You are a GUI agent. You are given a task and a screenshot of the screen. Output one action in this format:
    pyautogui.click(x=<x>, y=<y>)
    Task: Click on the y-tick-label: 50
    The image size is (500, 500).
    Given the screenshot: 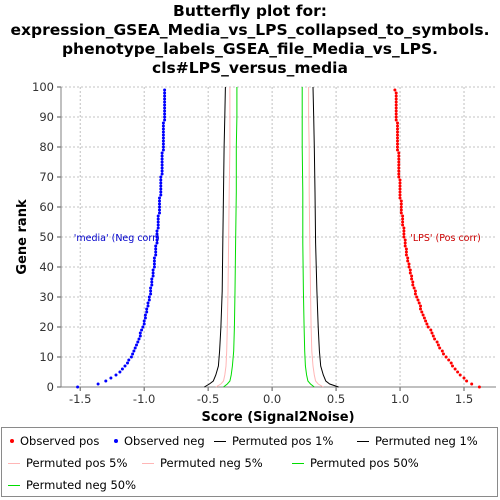 What is the action you would take?
    pyautogui.click(x=46, y=237)
    